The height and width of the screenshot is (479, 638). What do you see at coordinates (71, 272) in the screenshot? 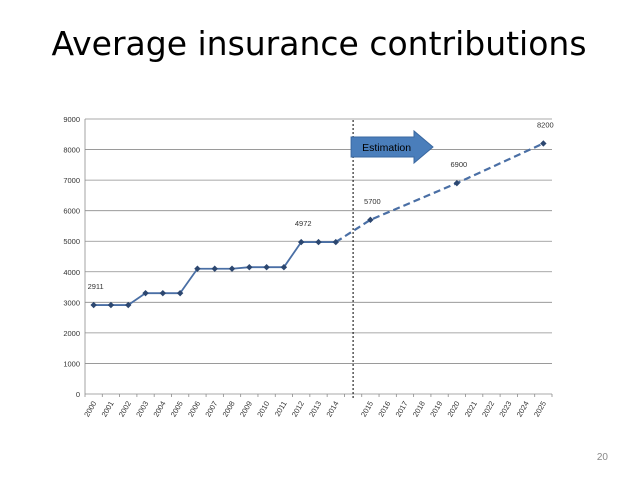
I see `y-tick-label: 4000` at bounding box center [71, 272].